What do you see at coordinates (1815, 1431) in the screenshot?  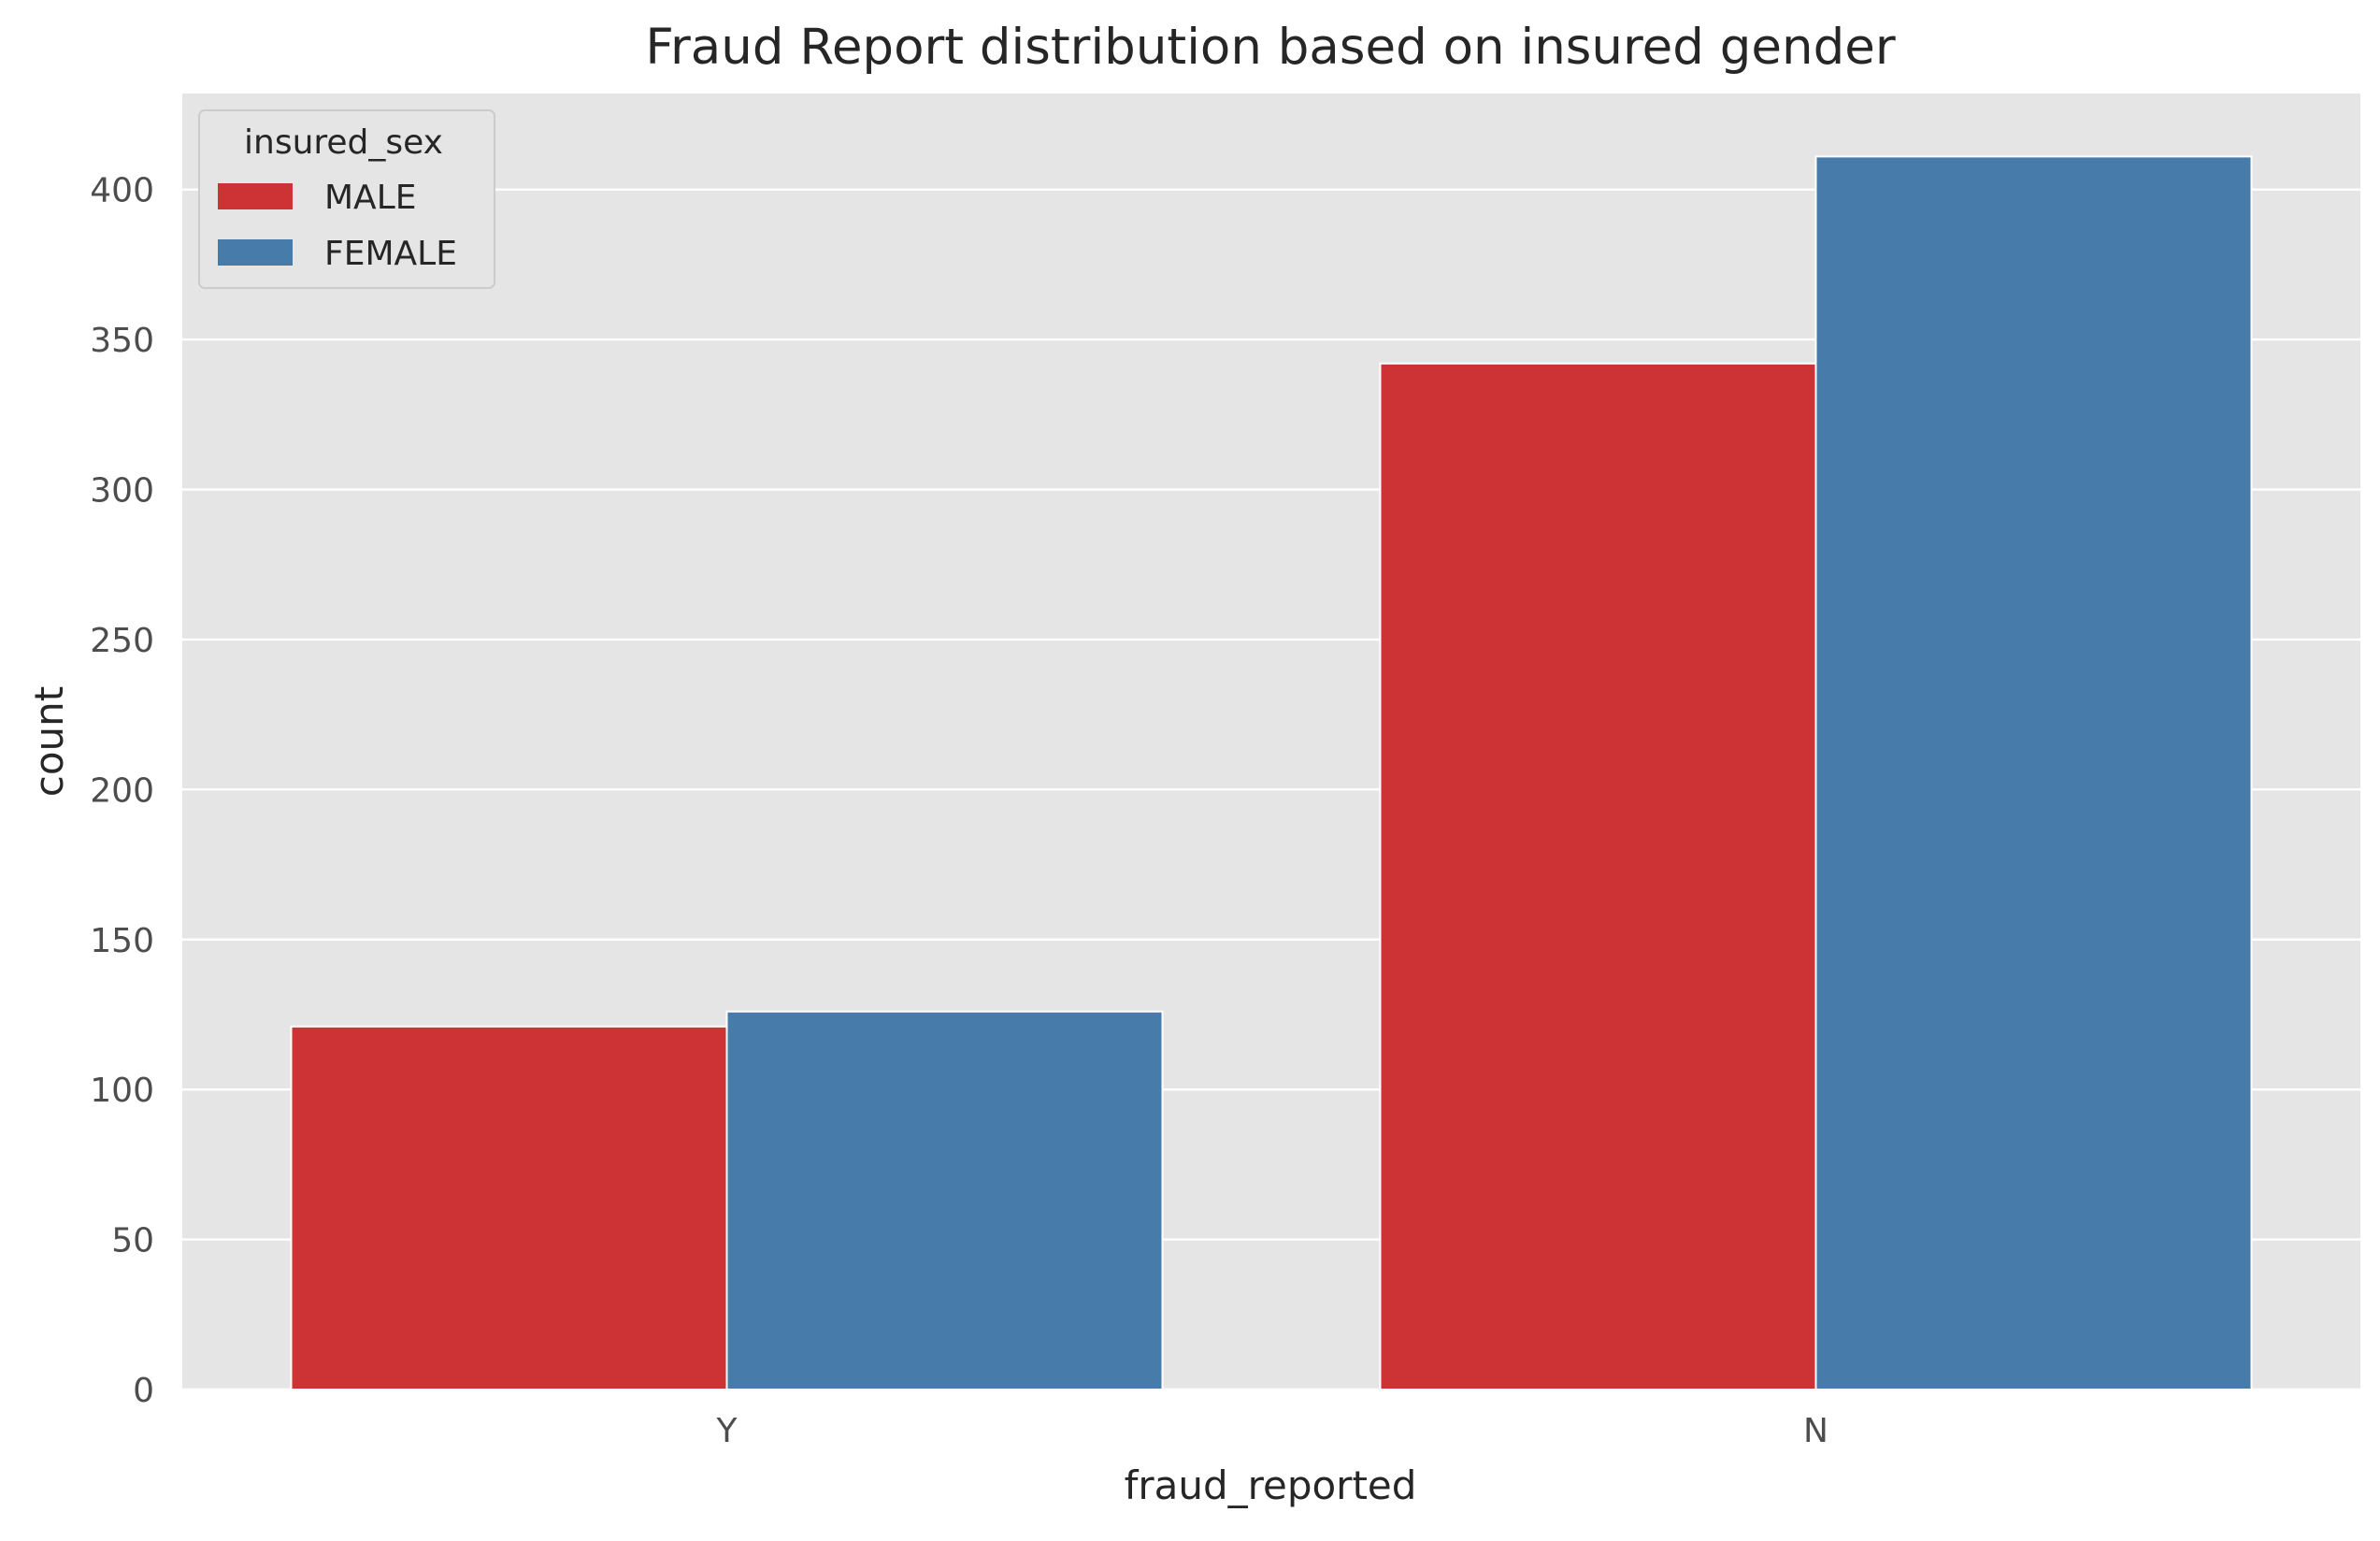 I see `x-tick-label: N` at bounding box center [1815, 1431].